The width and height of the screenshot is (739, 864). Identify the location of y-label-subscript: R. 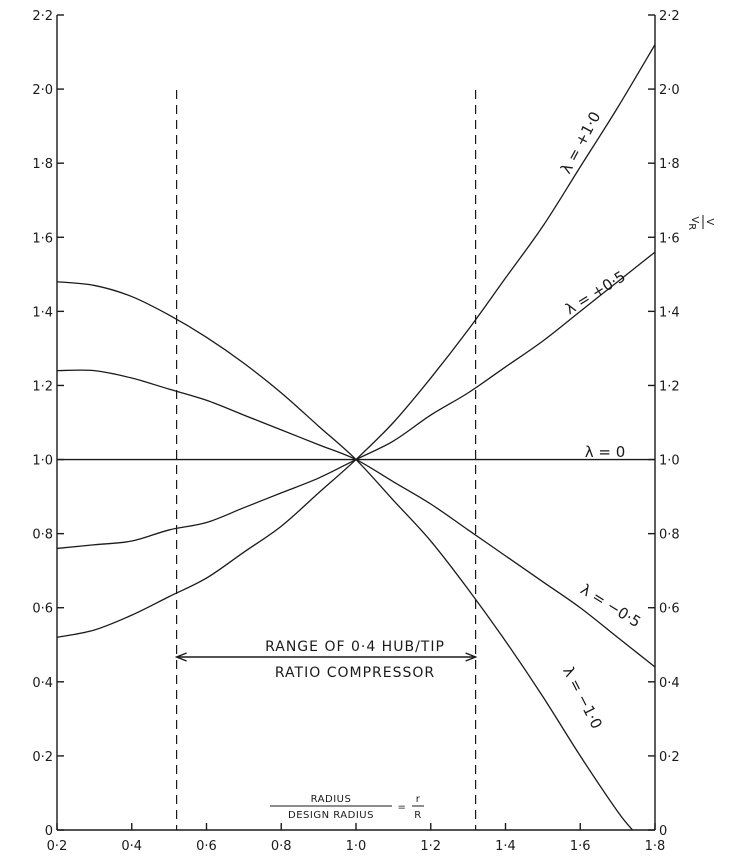
(691, 226).